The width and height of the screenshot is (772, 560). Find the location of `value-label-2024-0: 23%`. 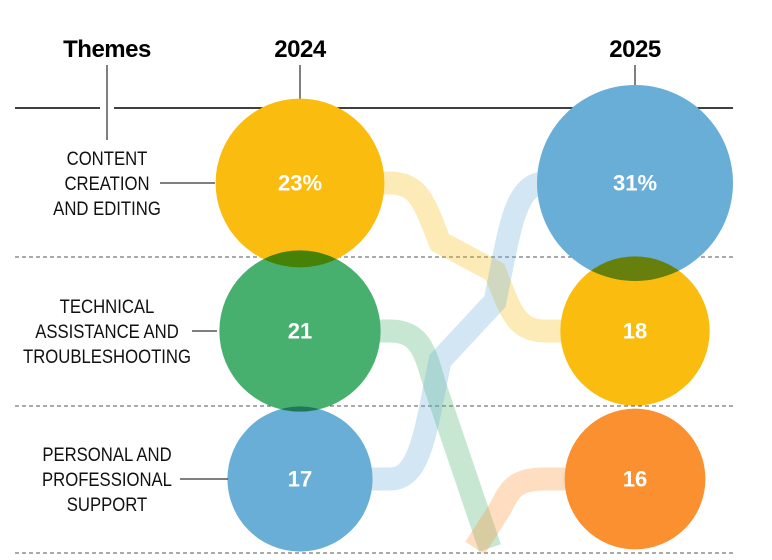

value-label-2024-0: 23% is located at coordinates (300, 183).